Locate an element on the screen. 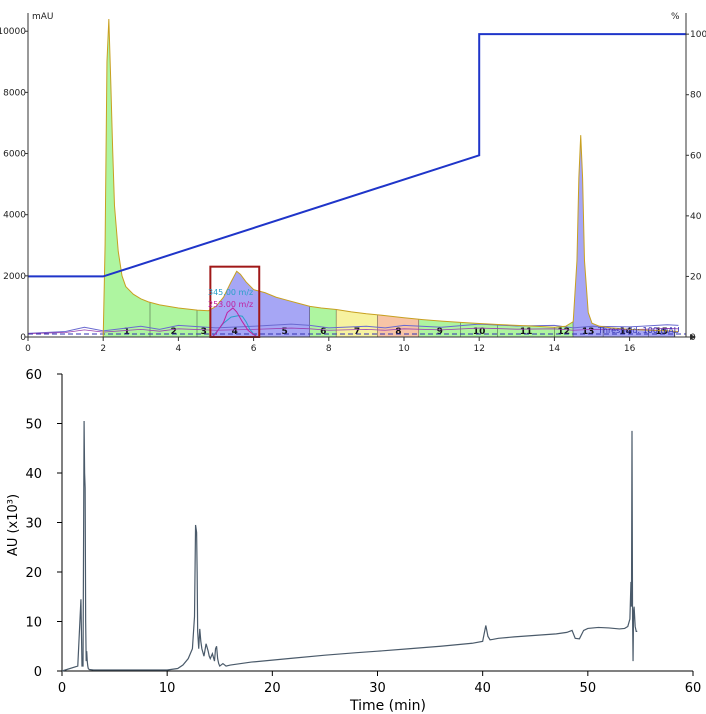  fraction-label-3: 3 is located at coordinates (204, 332).